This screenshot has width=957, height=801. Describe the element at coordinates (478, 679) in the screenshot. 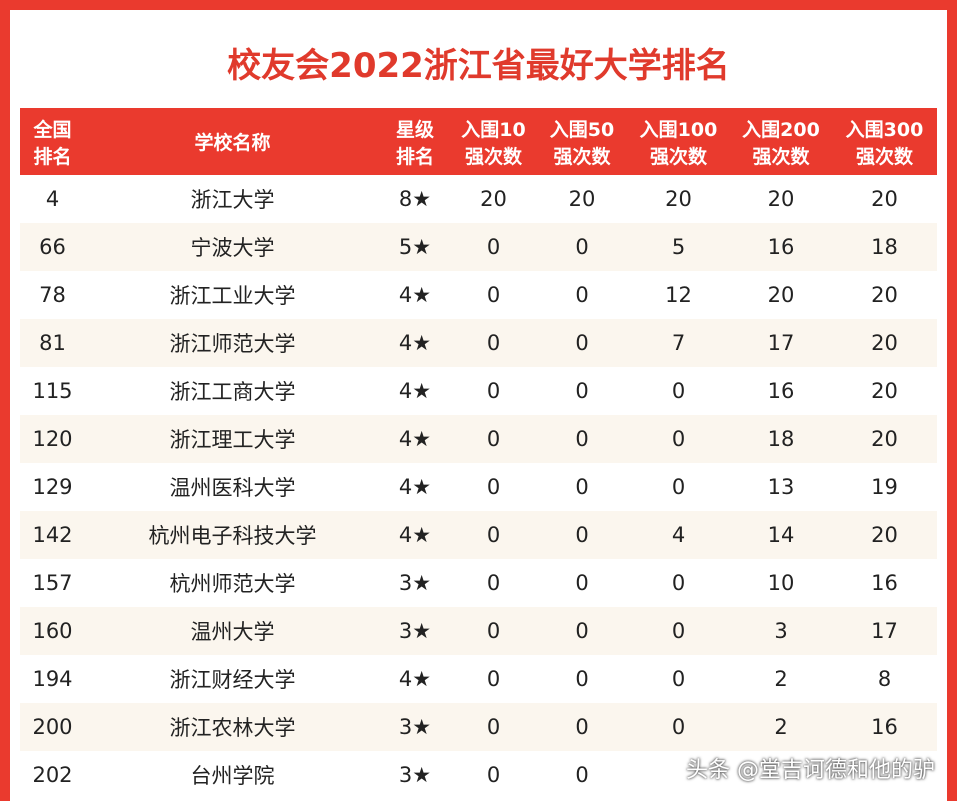

I see `table-row: 194 浙江财经大学 4★ 0 0 0 2 8` at that location.